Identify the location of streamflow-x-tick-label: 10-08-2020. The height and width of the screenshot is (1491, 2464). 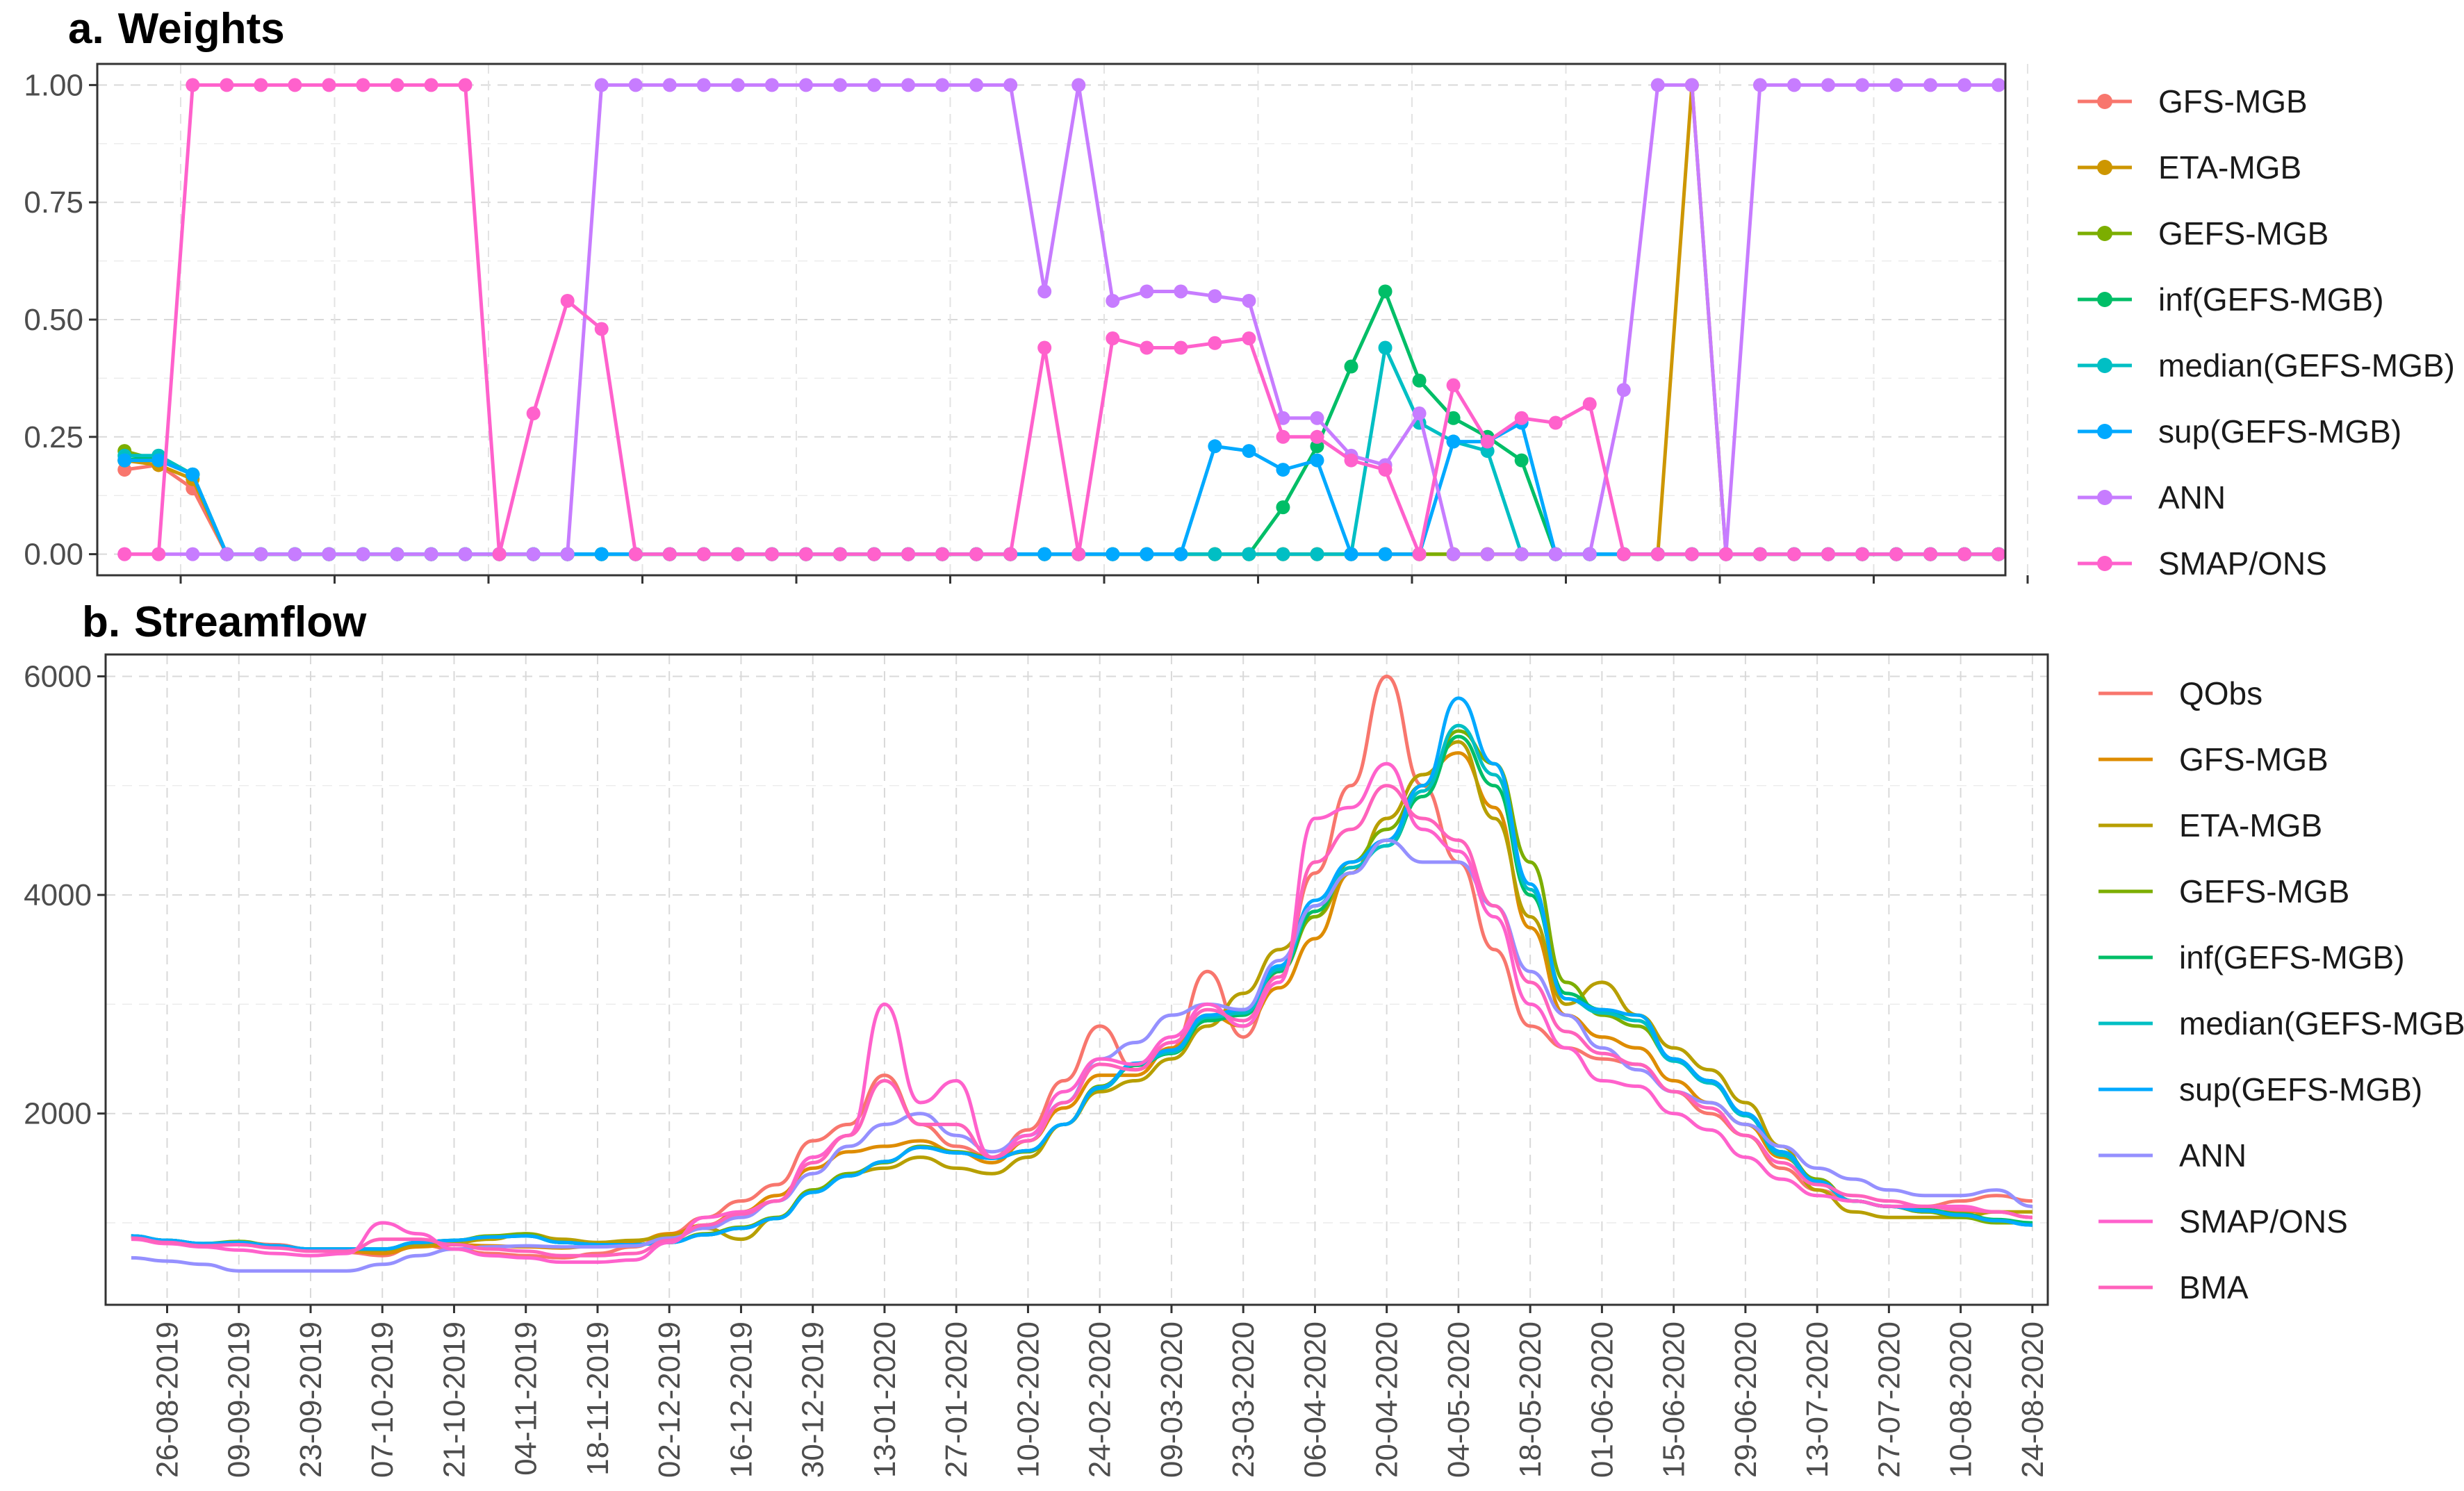
(1961, 1399).